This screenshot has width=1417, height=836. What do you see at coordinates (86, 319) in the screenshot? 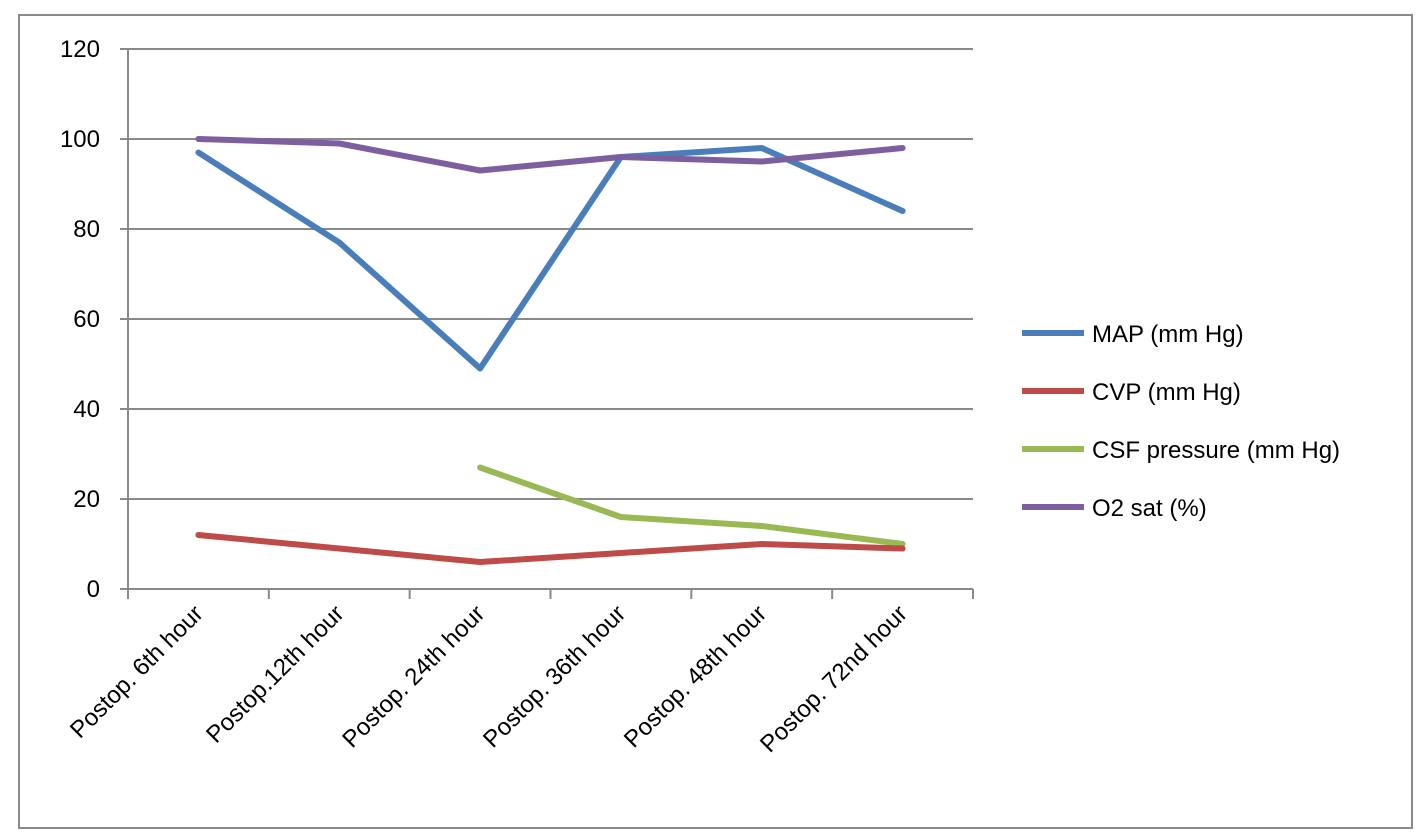
I see `y-tick-label: 60` at bounding box center [86, 319].